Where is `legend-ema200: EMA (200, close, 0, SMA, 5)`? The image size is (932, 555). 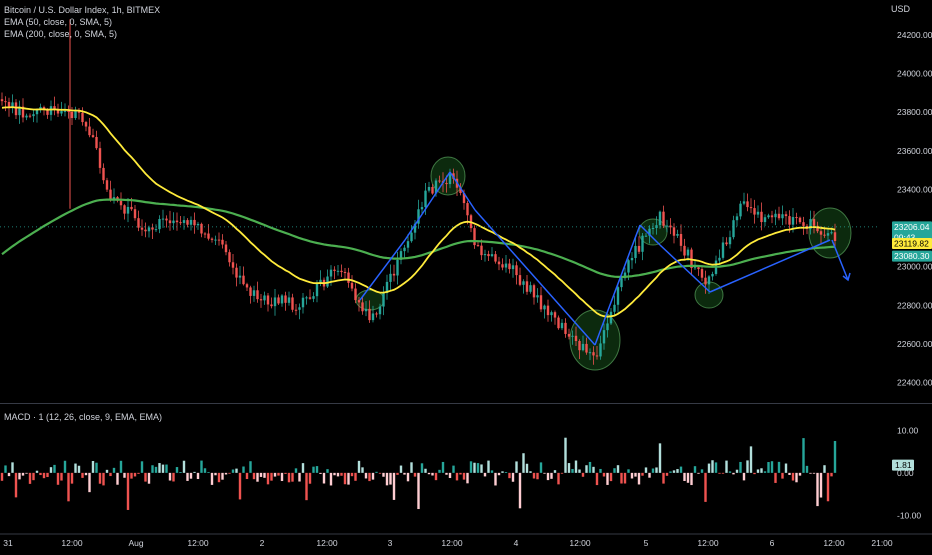
legend-ema200: EMA (200, close, 0, SMA, 5) is located at coordinates (61, 34).